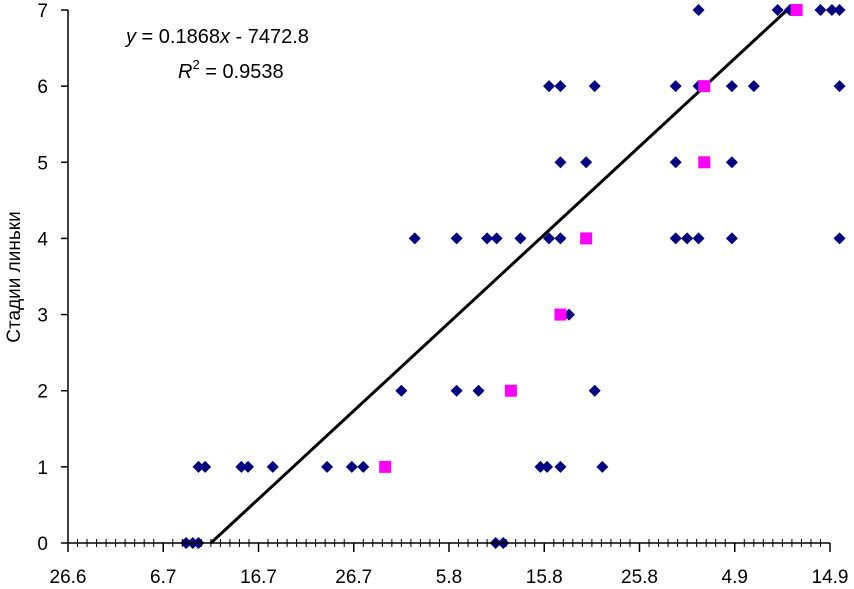 The image size is (854, 589). What do you see at coordinates (449, 577) in the screenshot?
I see `x-tick-label: 5.8` at bounding box center [449, 577].